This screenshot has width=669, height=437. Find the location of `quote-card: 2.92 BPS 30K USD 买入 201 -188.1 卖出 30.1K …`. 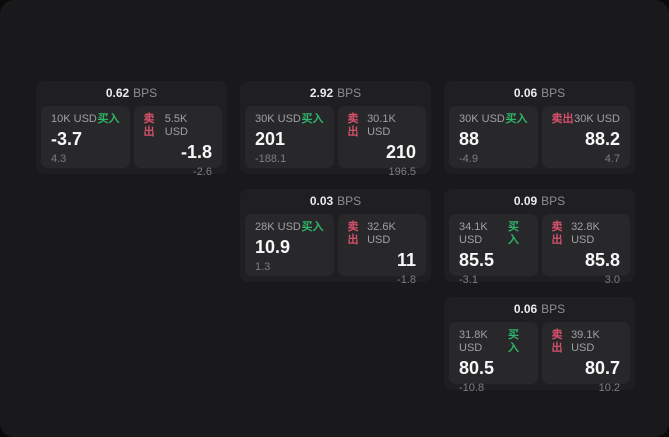

quote-card: 2.92 BPS 30K USD 买入 201 -188.1 卖出 30.1K … is located at coordinates (335, 129).